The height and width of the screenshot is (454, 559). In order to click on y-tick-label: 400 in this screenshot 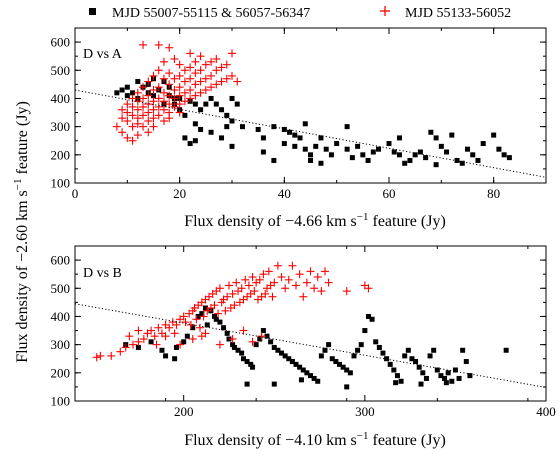, I will do `click(61, 316)`.